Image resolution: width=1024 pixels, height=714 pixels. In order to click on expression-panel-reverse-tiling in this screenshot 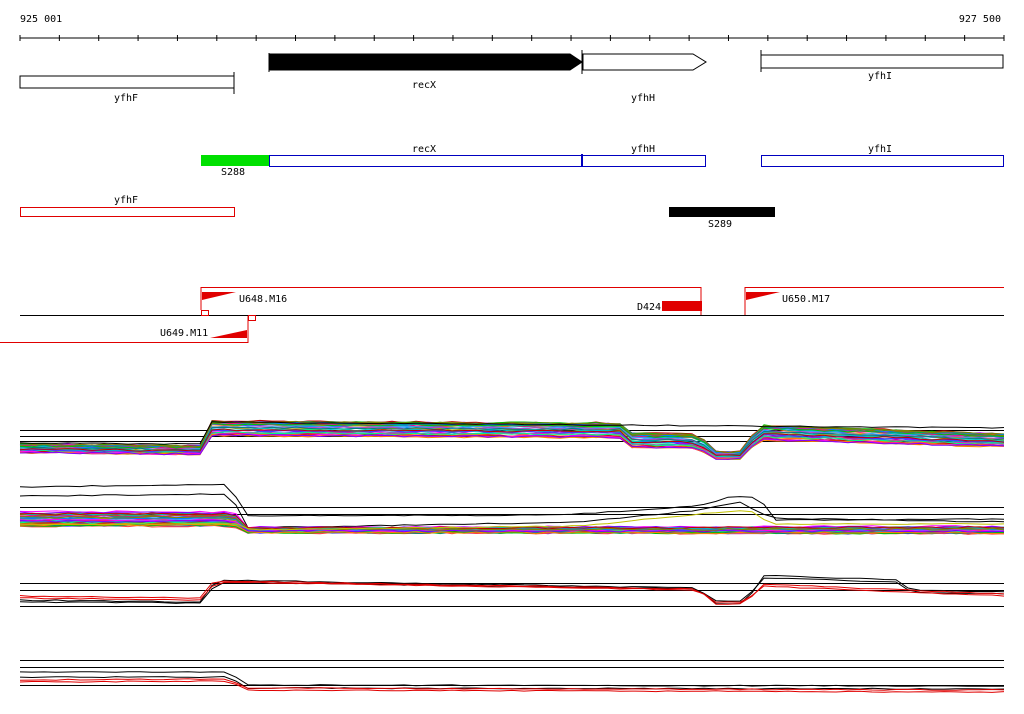, I will do `click(512, 509)`.